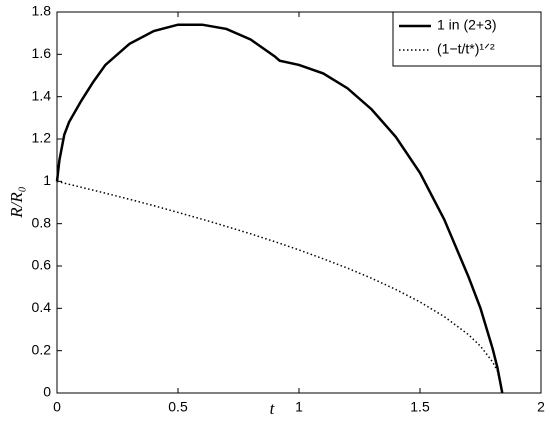 The height and width of the screenshot is (425, 550). What do you see at coordinates (299, 407) in the screenshot?
I see `x-tick-label: 1` at bounding box center [299, 407].